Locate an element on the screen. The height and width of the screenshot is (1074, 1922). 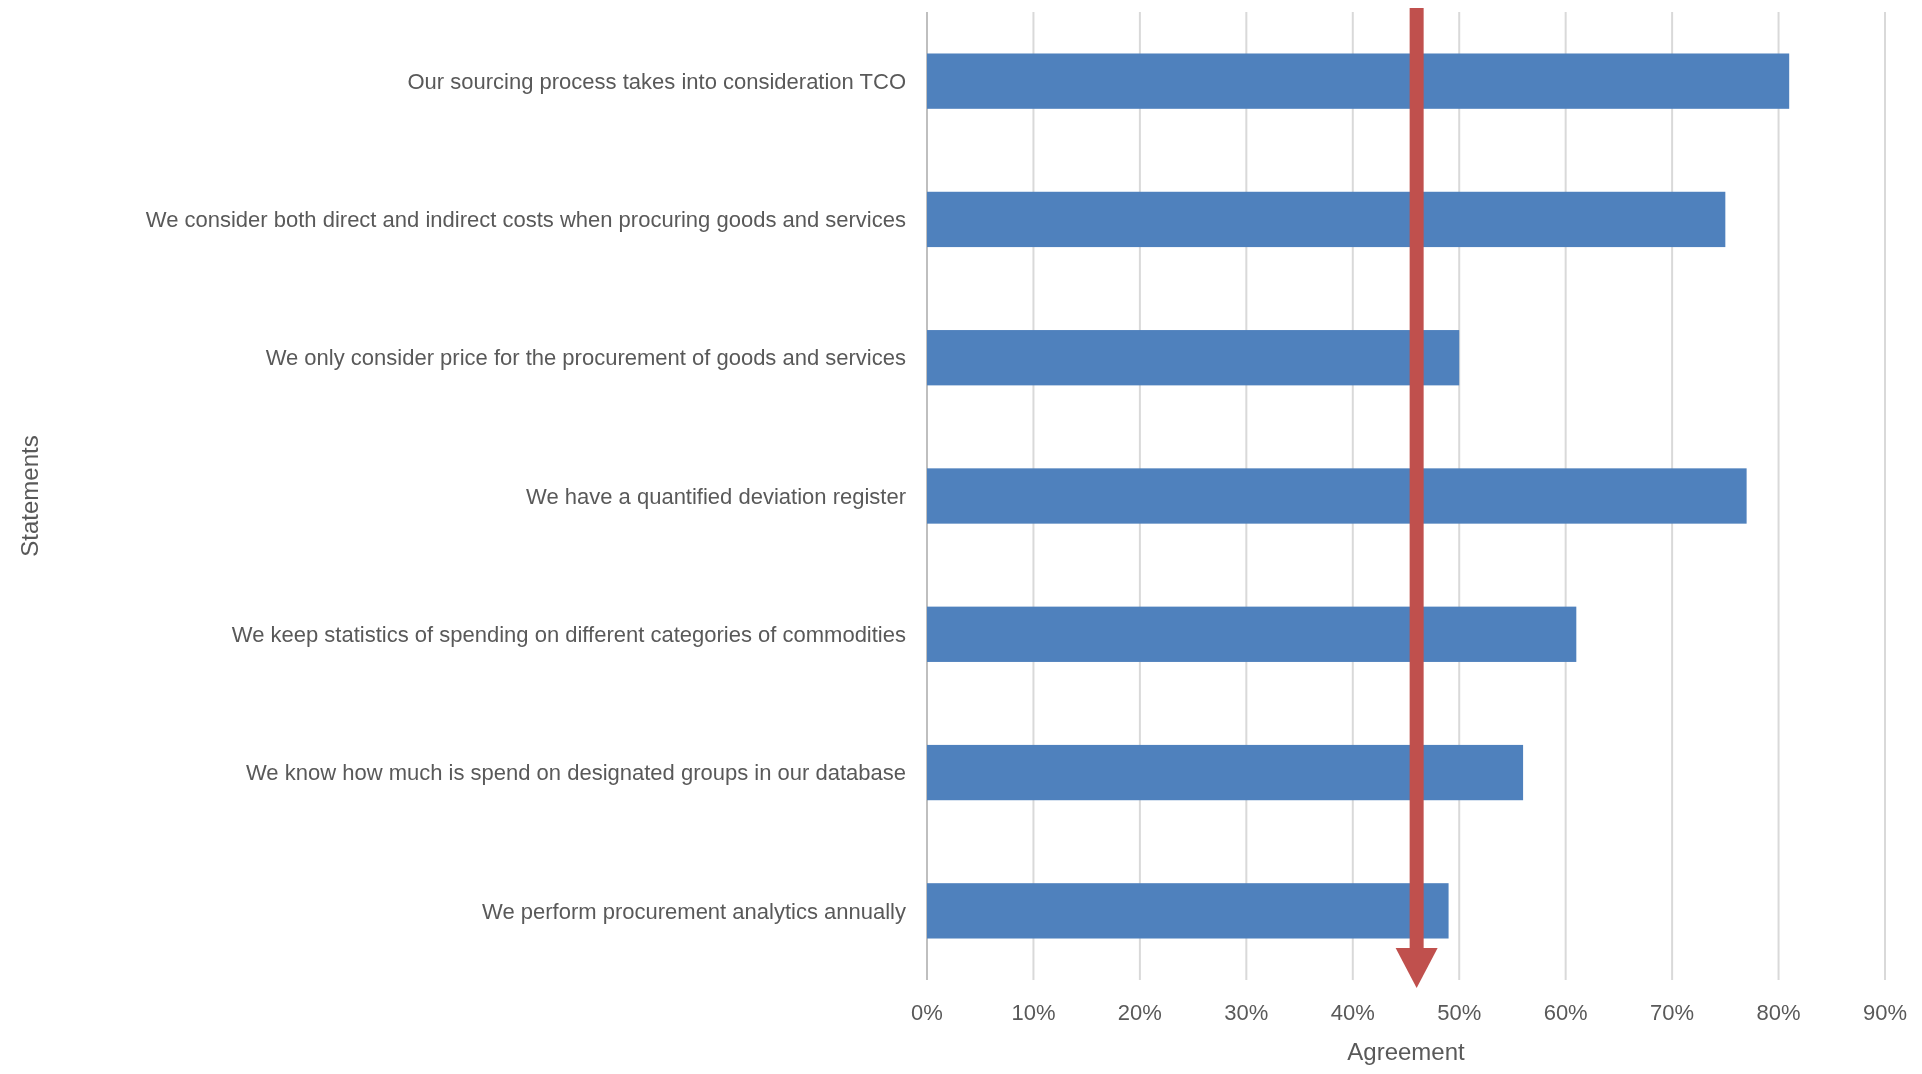
x-tick-label: 10% is located at coordinates (1033, 1012).